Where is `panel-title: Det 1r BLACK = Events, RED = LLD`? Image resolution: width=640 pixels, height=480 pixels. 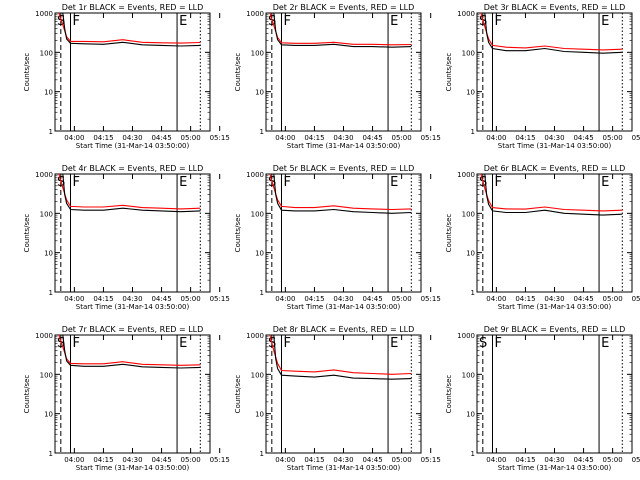 panel-title: Det 1r BLACK = Events, RED = LLD is located at coordinates (133, 7).